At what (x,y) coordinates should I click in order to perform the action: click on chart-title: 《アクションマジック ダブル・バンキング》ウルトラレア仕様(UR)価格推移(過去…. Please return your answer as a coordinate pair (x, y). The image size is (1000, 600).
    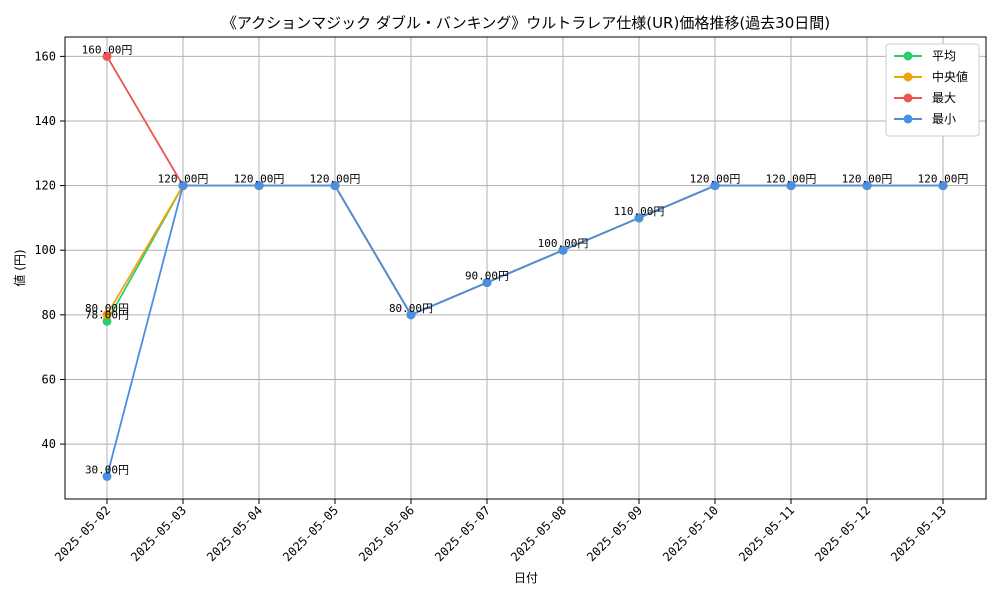
    Looking at the image, I should click on (526, 23).